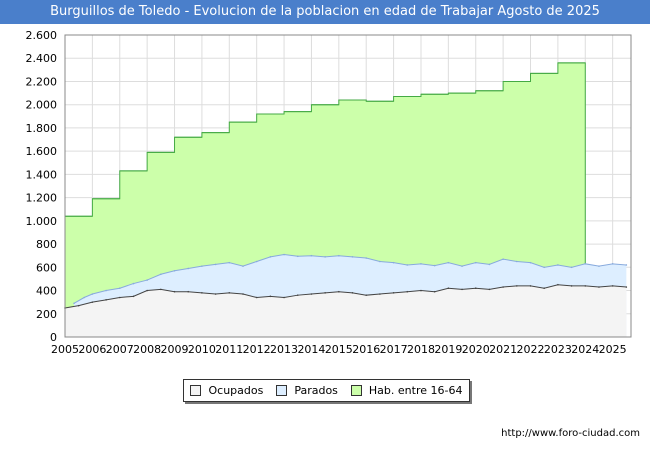 This screenshot has height=450, width=650. What do you see at coordinates (282, 390) in the screenshot?
I see `legend-swatch-parados` at bounding box center [282, 390].